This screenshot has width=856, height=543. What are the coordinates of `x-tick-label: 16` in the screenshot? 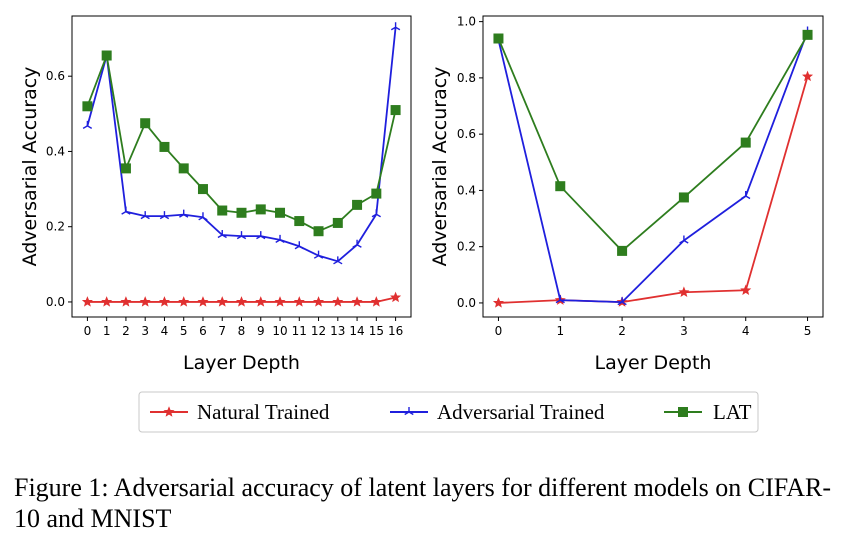 It's located at (395, 331).